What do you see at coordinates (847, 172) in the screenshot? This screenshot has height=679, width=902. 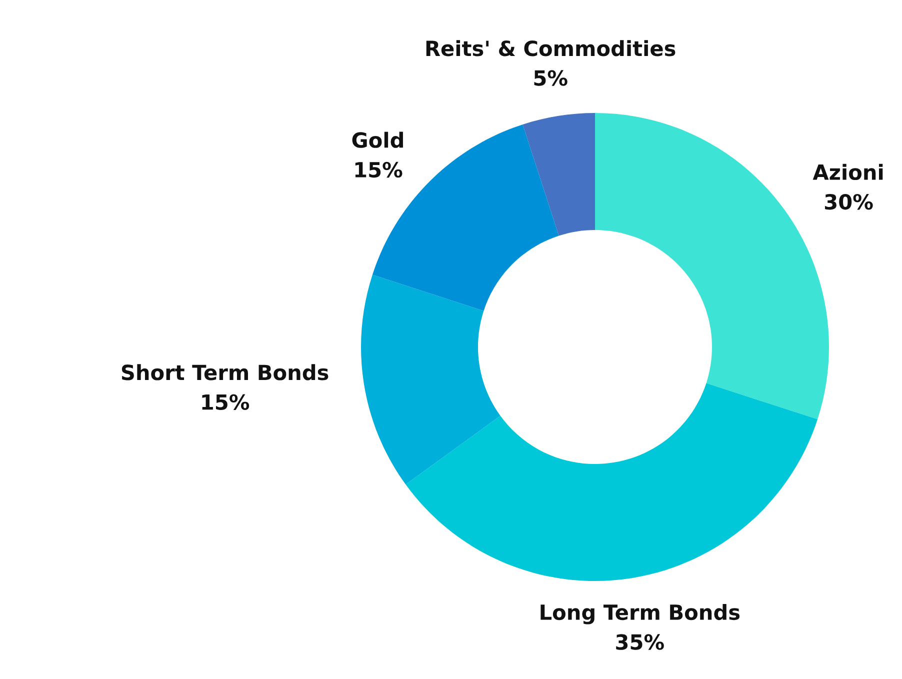 I see `slice-label: Azioni` at bounding box center [847, 172].